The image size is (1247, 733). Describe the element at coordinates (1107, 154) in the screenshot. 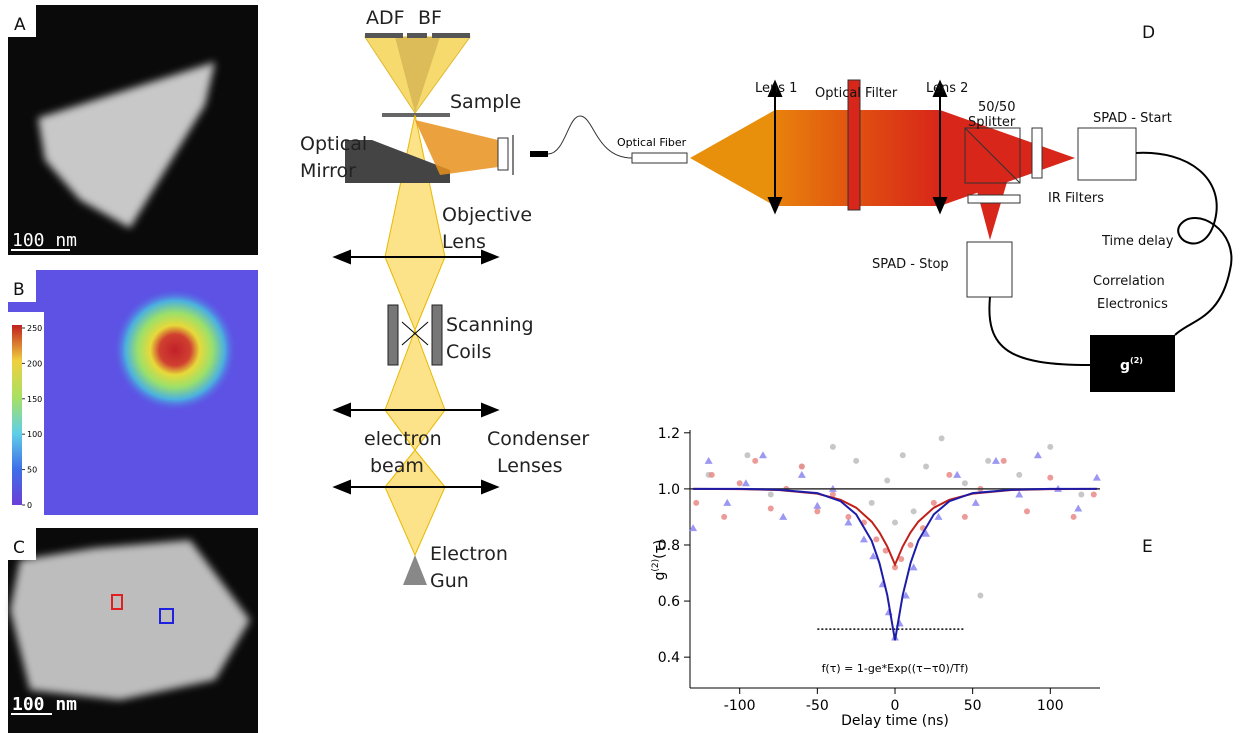

I see `spad-start` at that location.